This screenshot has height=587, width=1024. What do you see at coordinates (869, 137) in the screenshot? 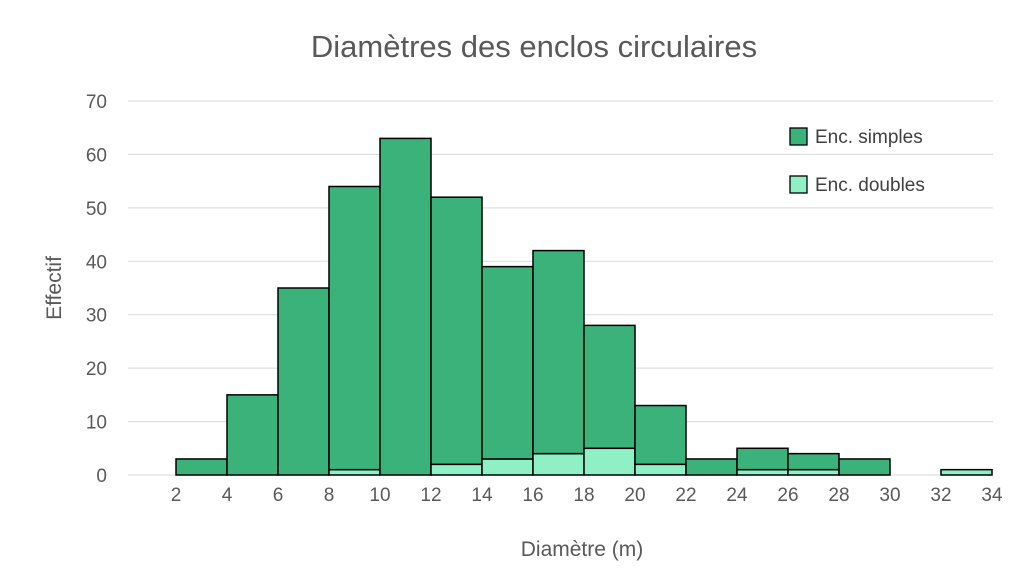
I see `legend-label: Enc. simples` at bounding box center [869, 137].